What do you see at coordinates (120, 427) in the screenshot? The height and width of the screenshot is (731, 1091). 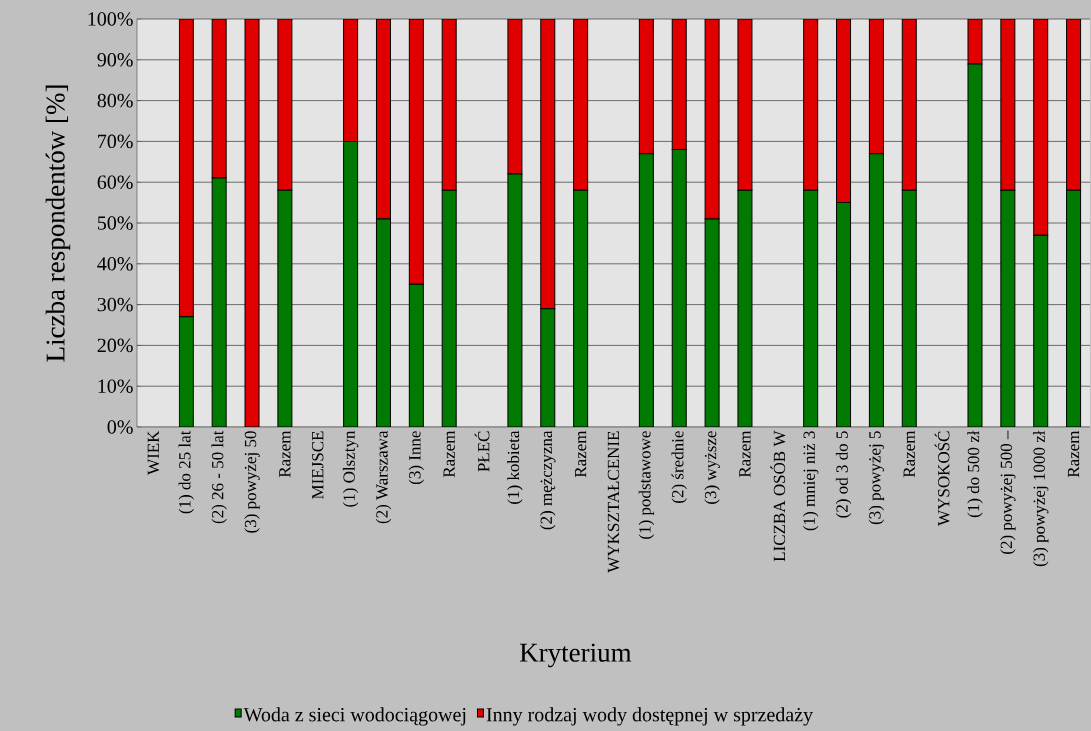 I see `y-tick-label: 0%` at bounding box center [120, 427].